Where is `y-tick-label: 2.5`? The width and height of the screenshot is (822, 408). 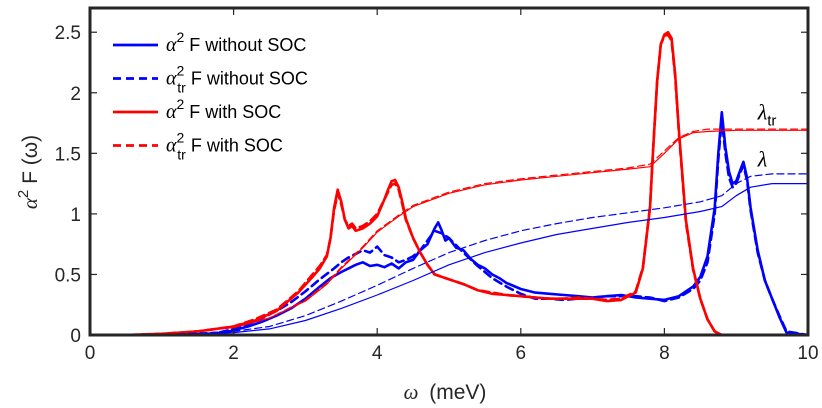 y-tick-label: 2.5 is located at coordinates (68, 33).